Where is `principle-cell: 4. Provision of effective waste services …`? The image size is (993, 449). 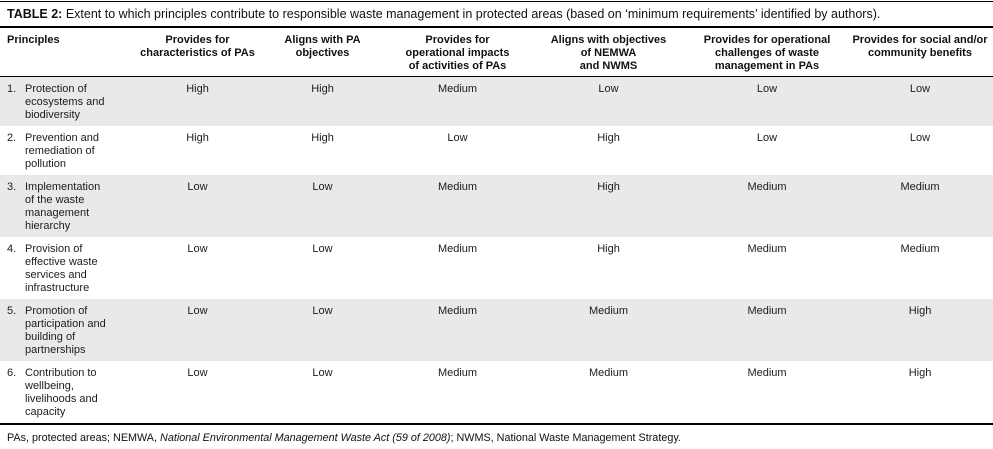
principle-cell: 4. Provision of effective waste services … is located at coordinates (67, 268).